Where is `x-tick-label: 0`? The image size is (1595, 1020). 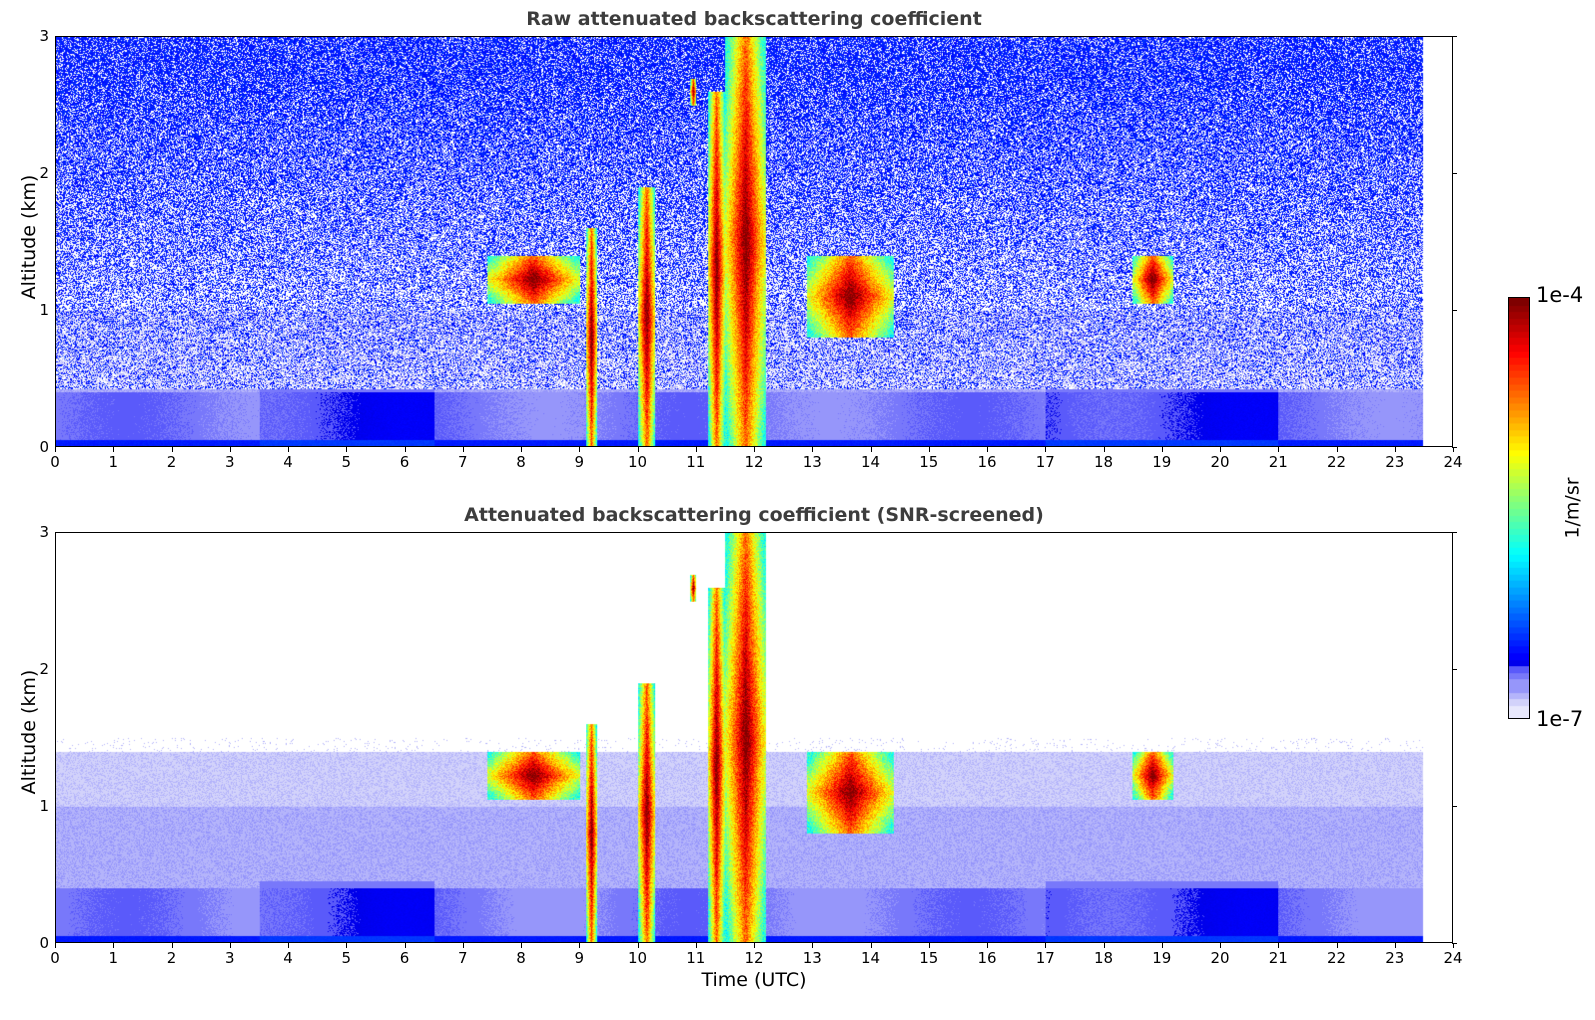 x-tick-label: 0 is located at coordinates (55, 462).